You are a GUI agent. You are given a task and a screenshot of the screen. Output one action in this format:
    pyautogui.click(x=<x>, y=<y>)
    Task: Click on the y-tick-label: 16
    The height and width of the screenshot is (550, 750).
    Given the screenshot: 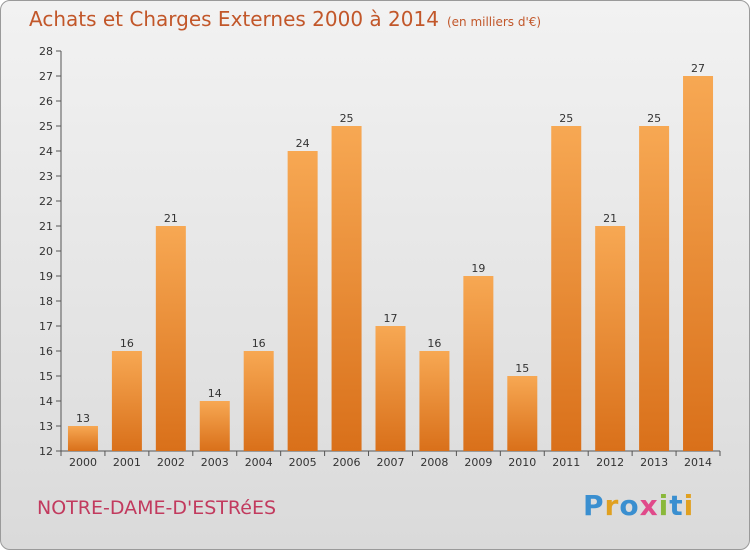 What is the action you would take?
    pyautogui.click(x=46, y=351)
    